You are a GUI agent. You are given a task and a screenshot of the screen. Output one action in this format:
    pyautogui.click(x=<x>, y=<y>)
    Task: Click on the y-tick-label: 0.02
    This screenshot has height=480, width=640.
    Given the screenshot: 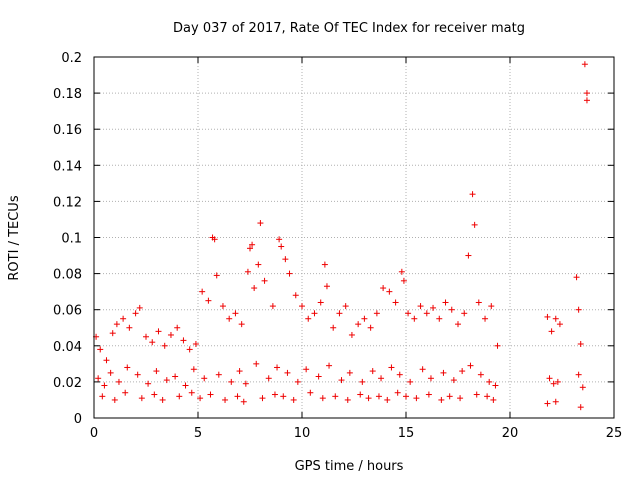 What is the action you would take?
    pyautogui.click(x=67, y=383)
    